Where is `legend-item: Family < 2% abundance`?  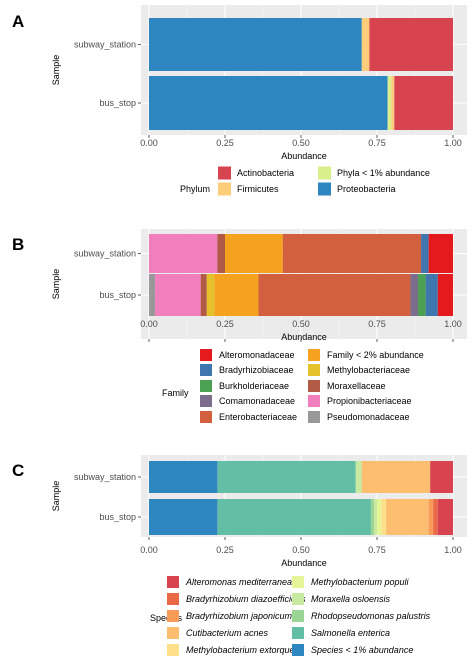
legend-item: Family < 2% abundance is located at coordinates (366, 355).